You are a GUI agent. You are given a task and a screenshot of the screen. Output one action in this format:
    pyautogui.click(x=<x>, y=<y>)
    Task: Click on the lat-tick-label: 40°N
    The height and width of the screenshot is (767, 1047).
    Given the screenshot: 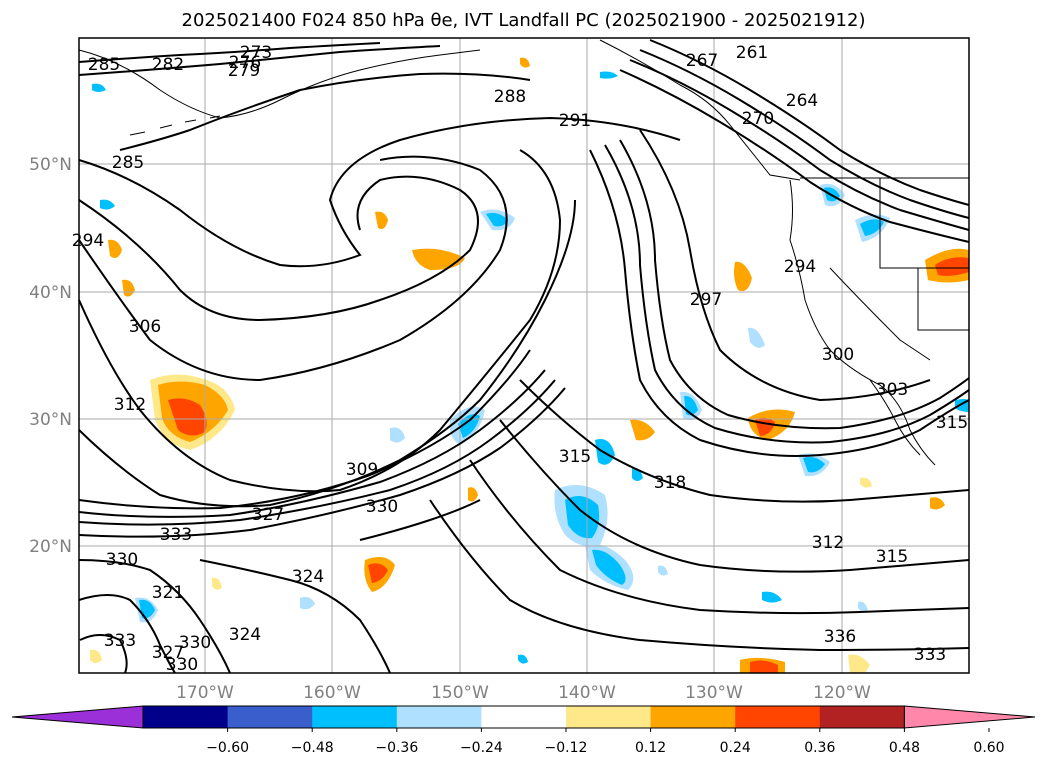 What is the action you would take?
    pyautogui.click(x=50, y=293)
    